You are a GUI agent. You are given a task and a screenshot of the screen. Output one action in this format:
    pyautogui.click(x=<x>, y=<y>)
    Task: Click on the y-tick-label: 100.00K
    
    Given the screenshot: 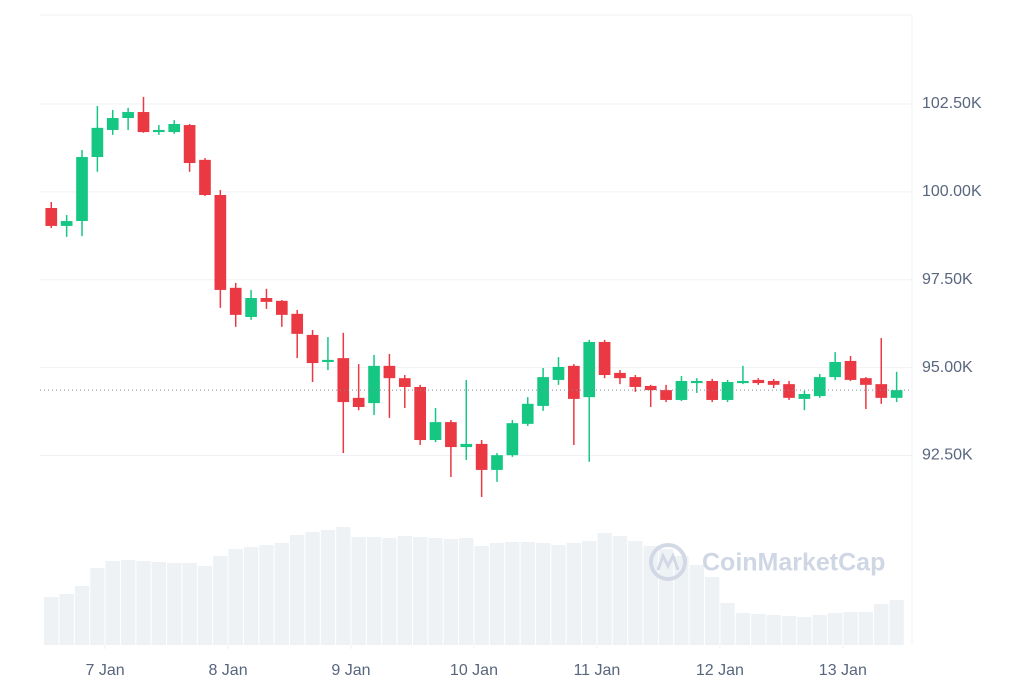 What is the action you would take?
    pyautogui.click(x=952, y=191)
    